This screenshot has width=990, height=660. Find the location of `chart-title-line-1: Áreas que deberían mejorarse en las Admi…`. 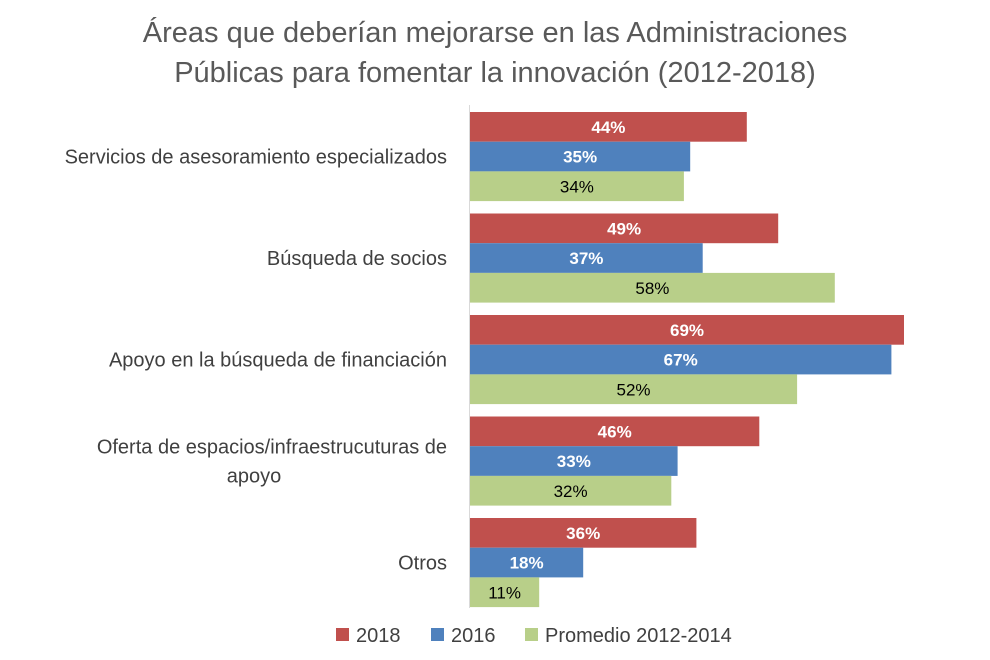

chart-title-line-1: Áreas que deberían mejorarse en las Admi… is located at coordinates (495, 32).